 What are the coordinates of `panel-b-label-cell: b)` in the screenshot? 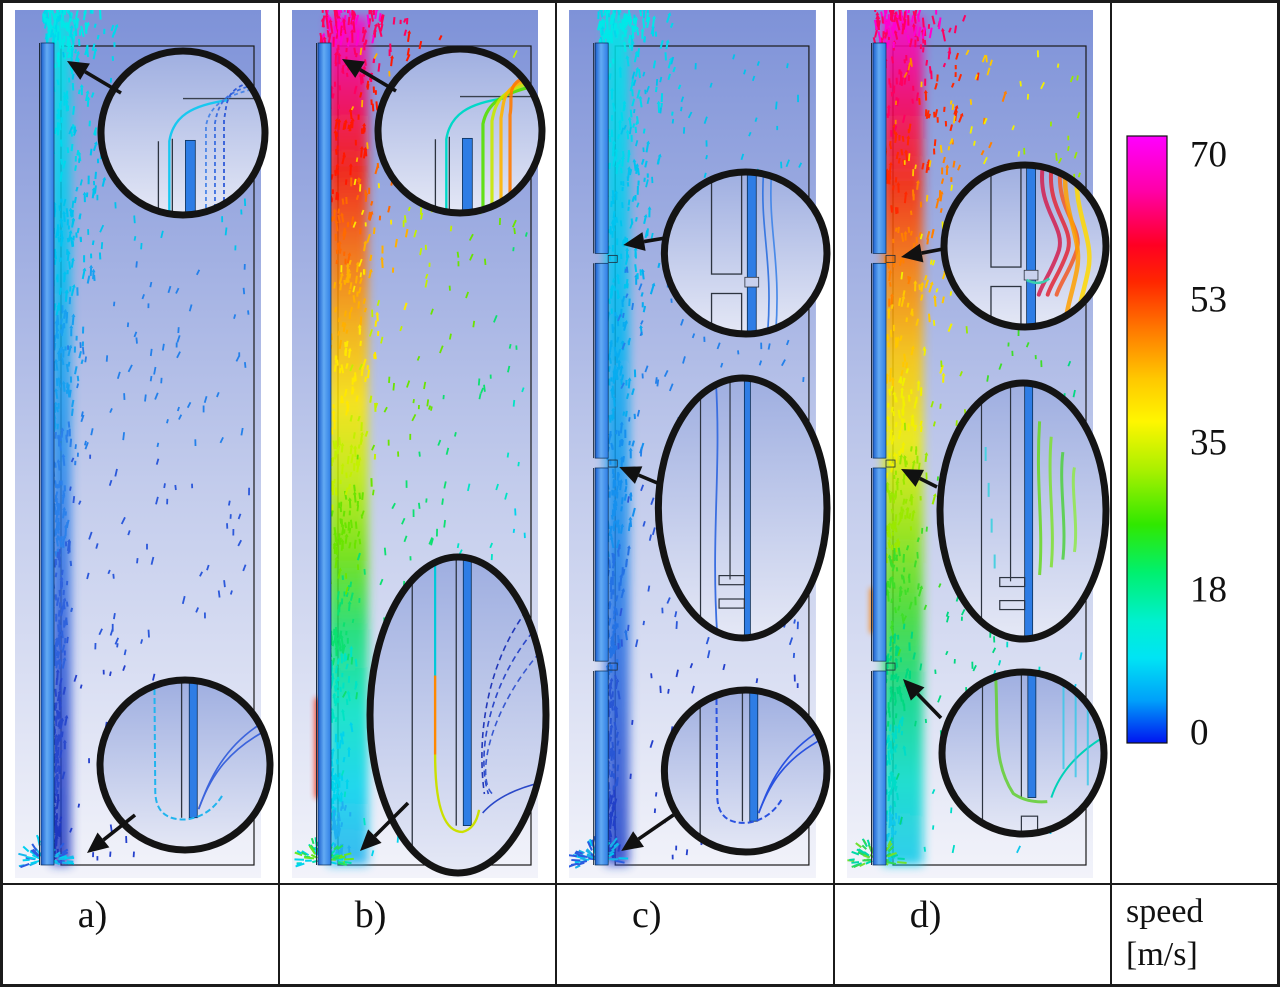 It's located at (418, 933).